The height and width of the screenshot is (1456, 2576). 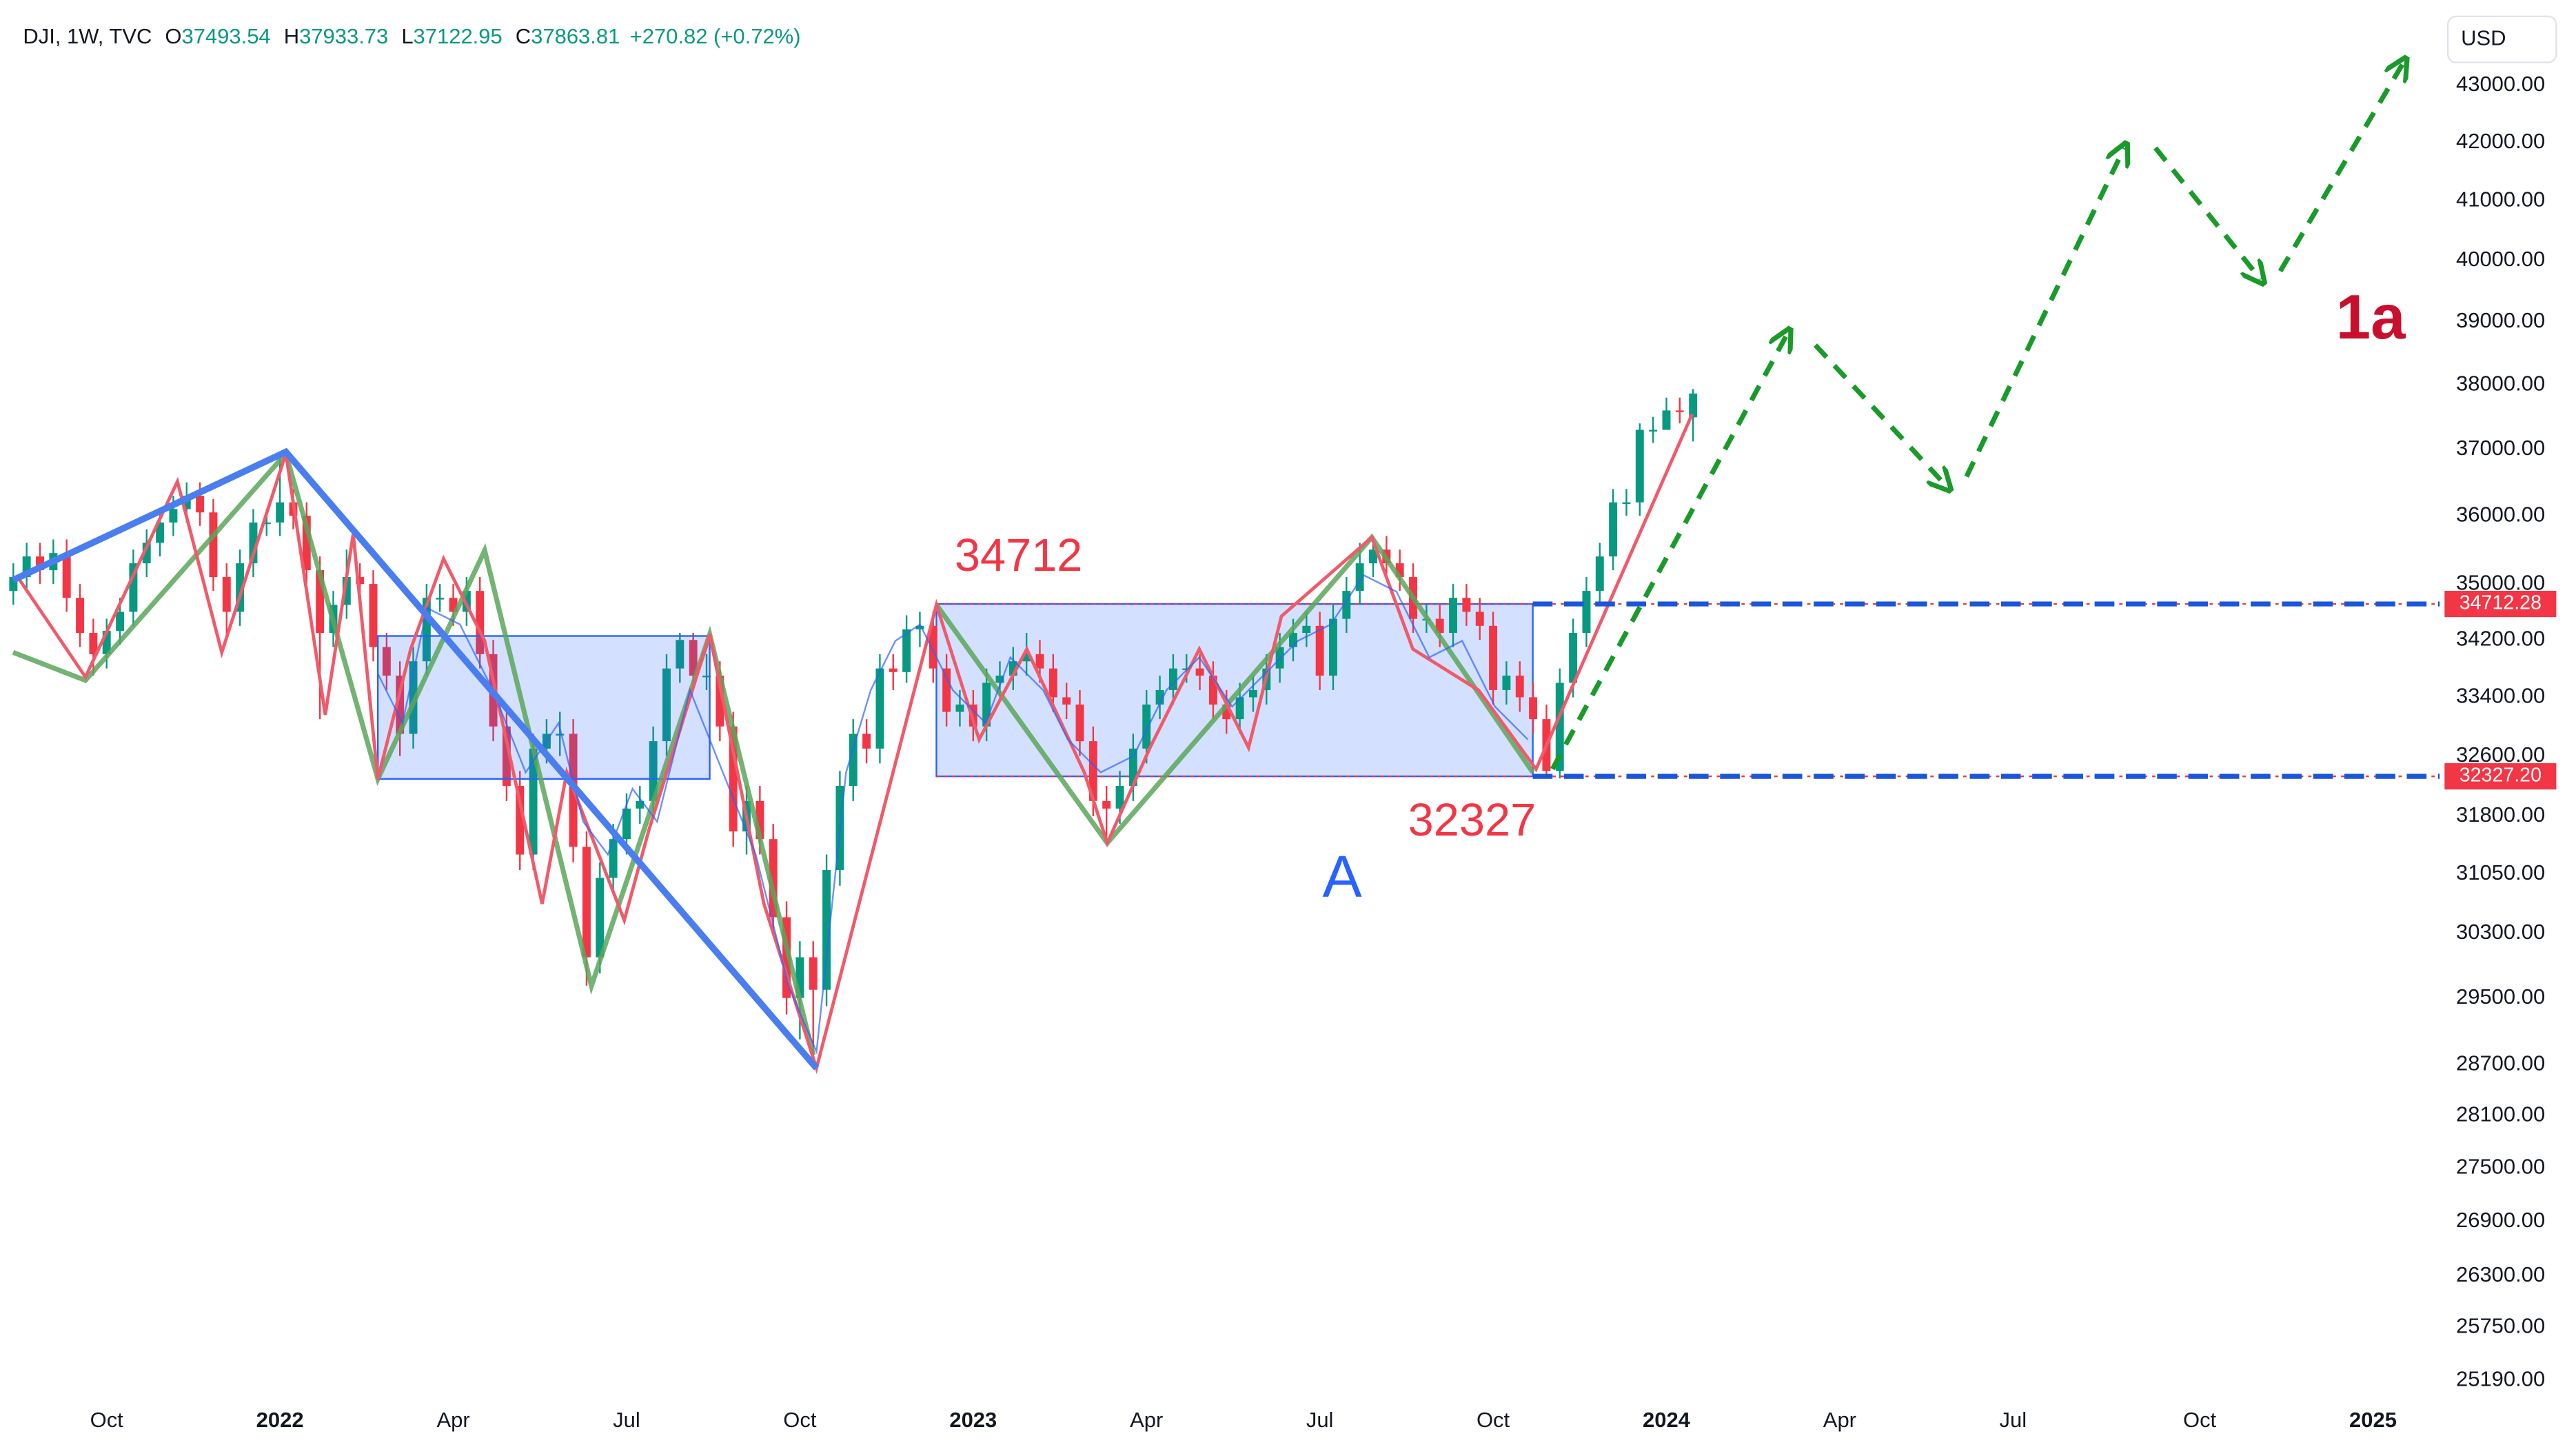 What do you see at coordinates (2500, 1063) in the screenshot?
I see `y-tick-label: 28700.00` at bounding box center [2500, 1063].